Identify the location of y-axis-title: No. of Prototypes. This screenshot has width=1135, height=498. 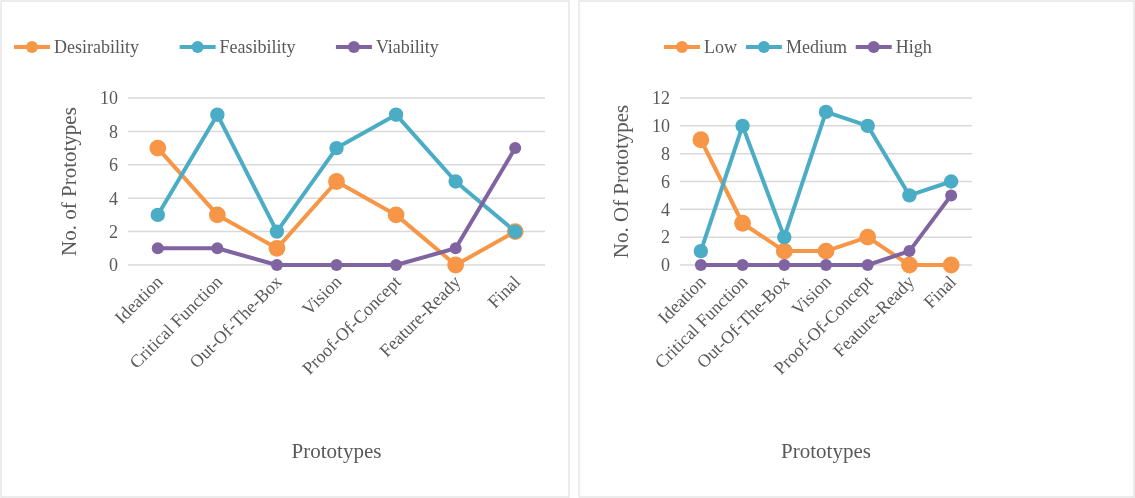
(69, 181).